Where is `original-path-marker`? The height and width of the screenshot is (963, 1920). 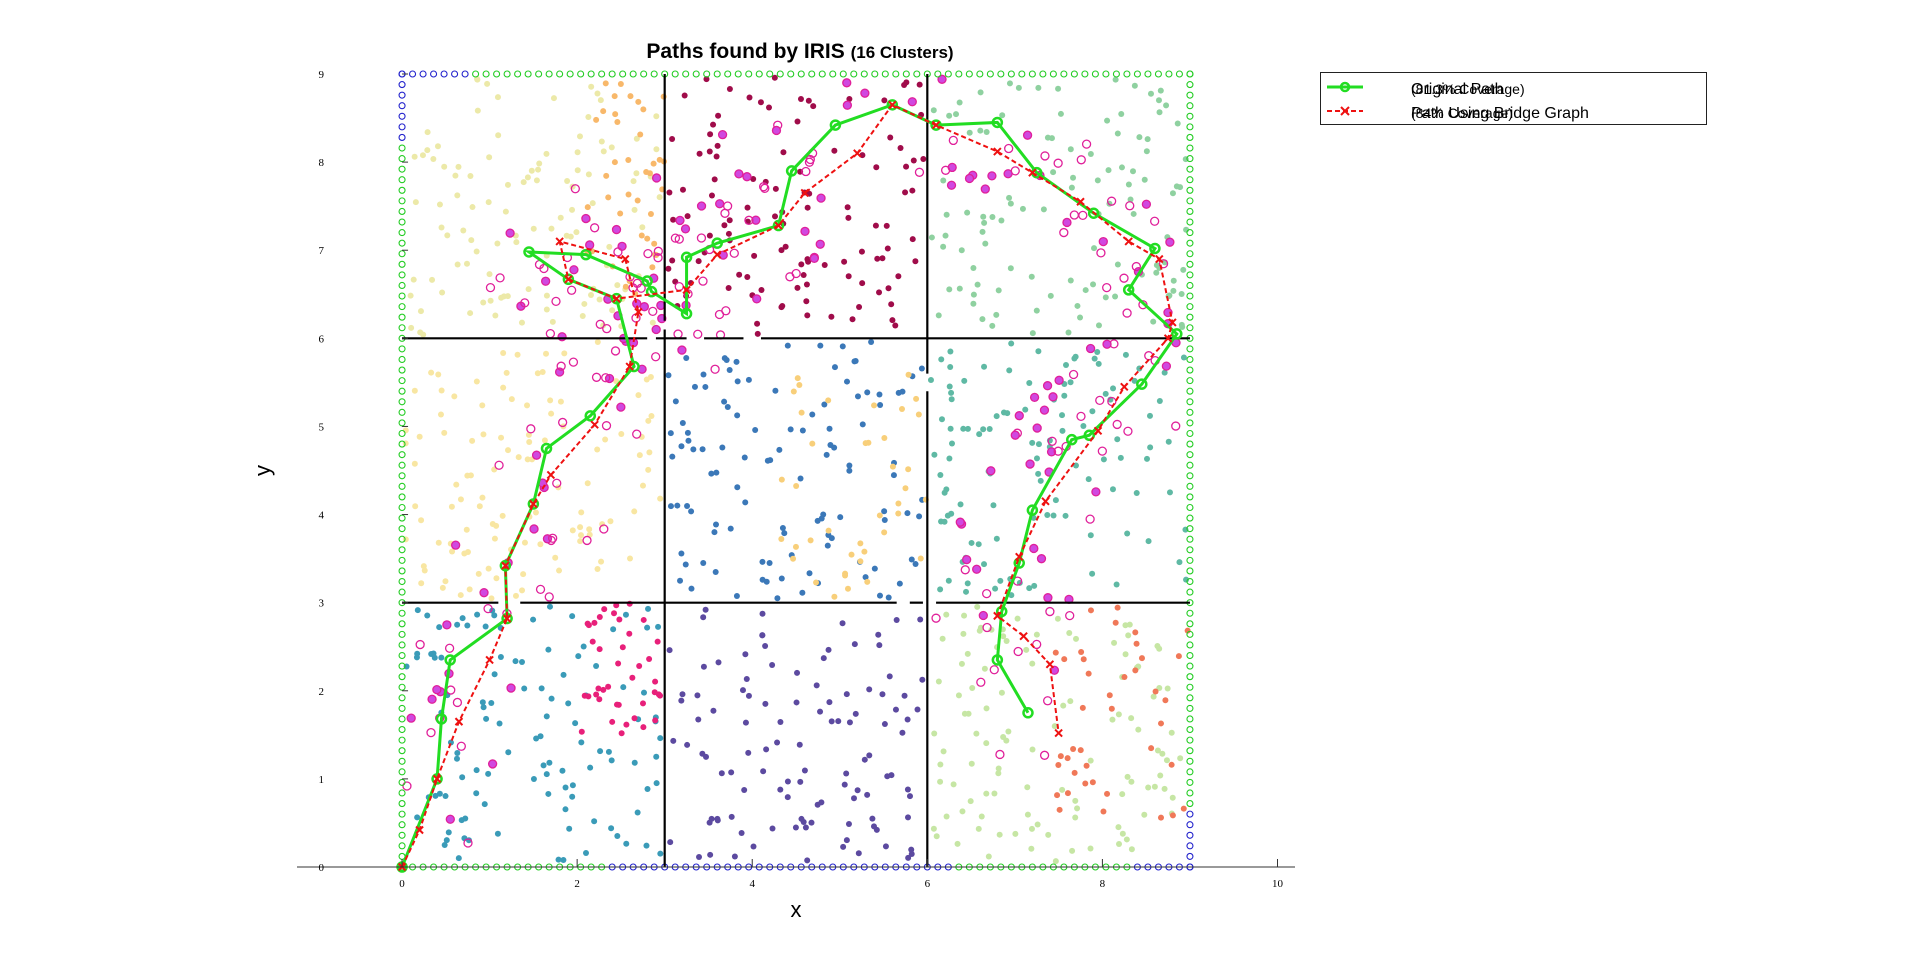 original-path-marker is located at coordinates (1032, 510).